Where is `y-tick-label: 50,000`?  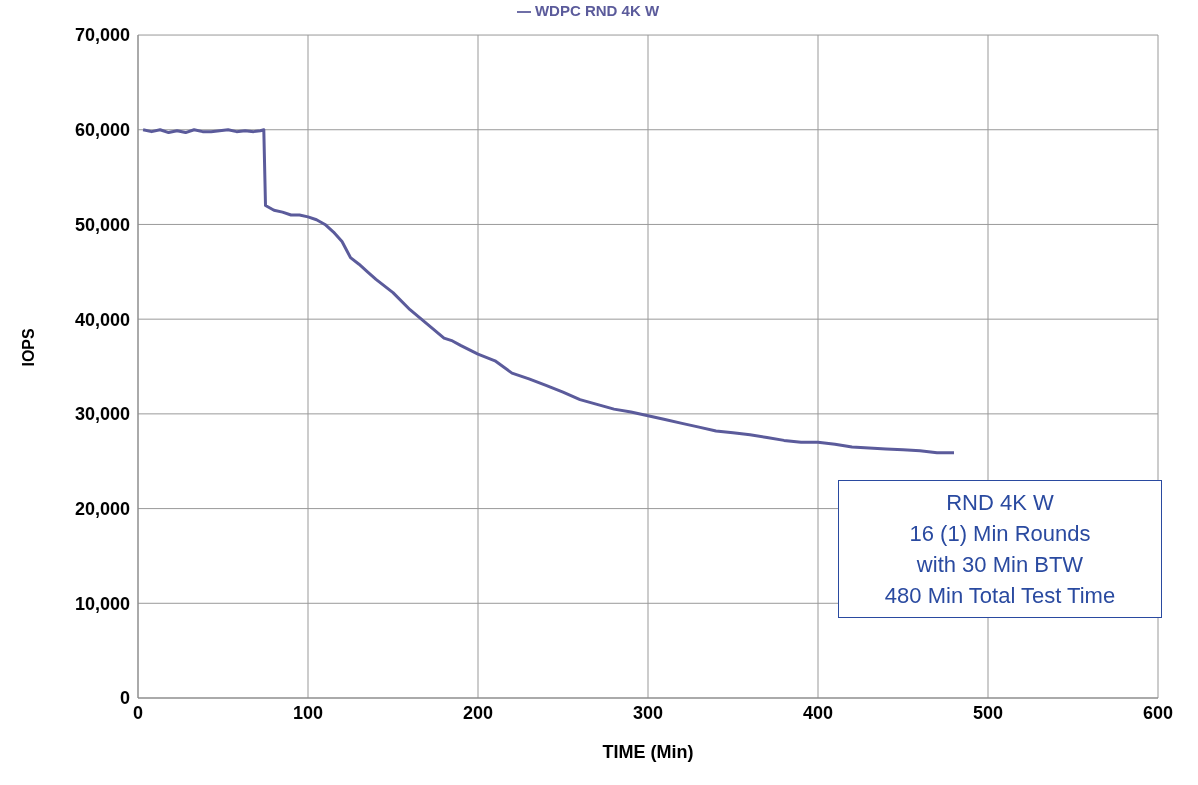
y-tick-label: 50,000 is located at coordinates (102, 224).